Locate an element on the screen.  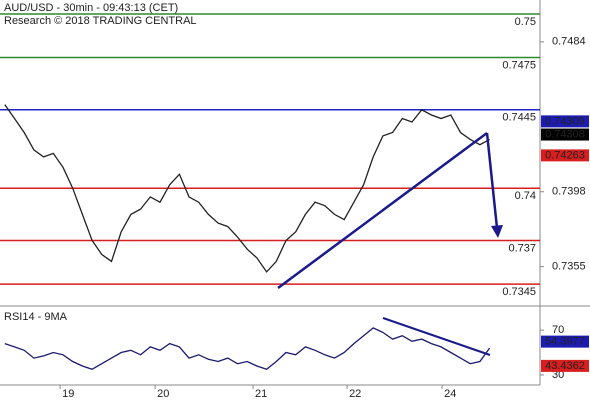
level-label: 0.737 is located at coordinates (522, 248).